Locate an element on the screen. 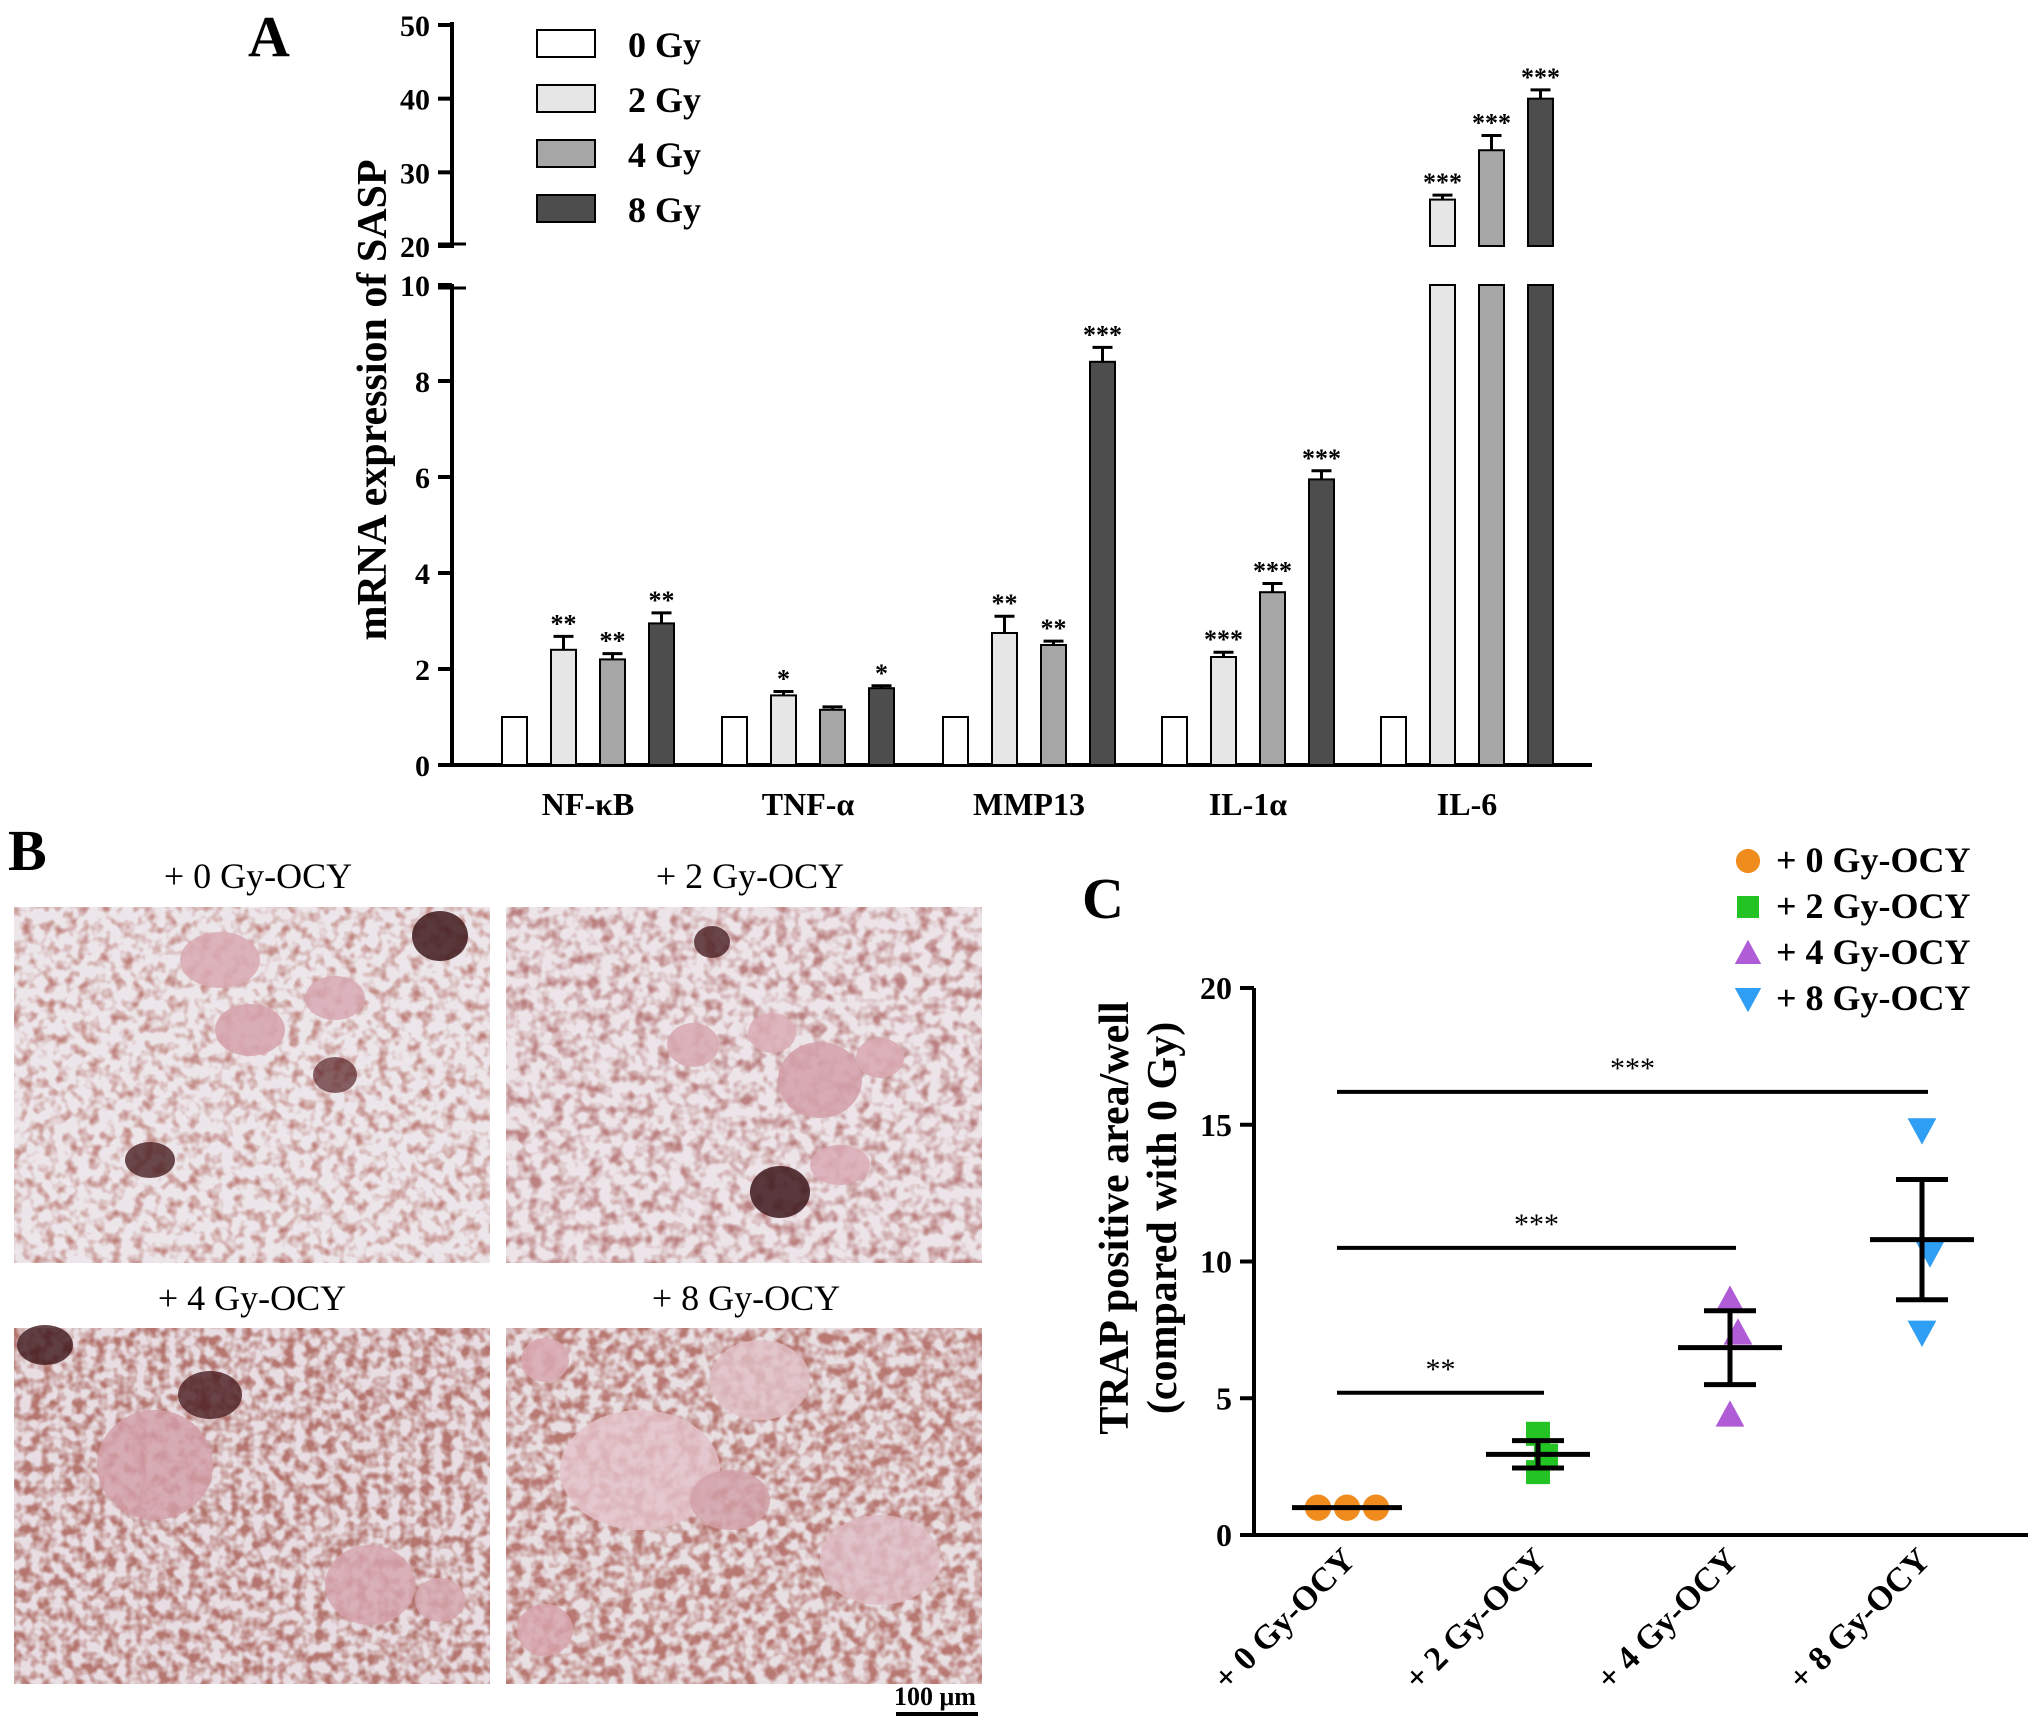 Image resolution: width=2031 pixels, height=1724 pixels. micrograph-4gy is located at coordinates (252, 1504).